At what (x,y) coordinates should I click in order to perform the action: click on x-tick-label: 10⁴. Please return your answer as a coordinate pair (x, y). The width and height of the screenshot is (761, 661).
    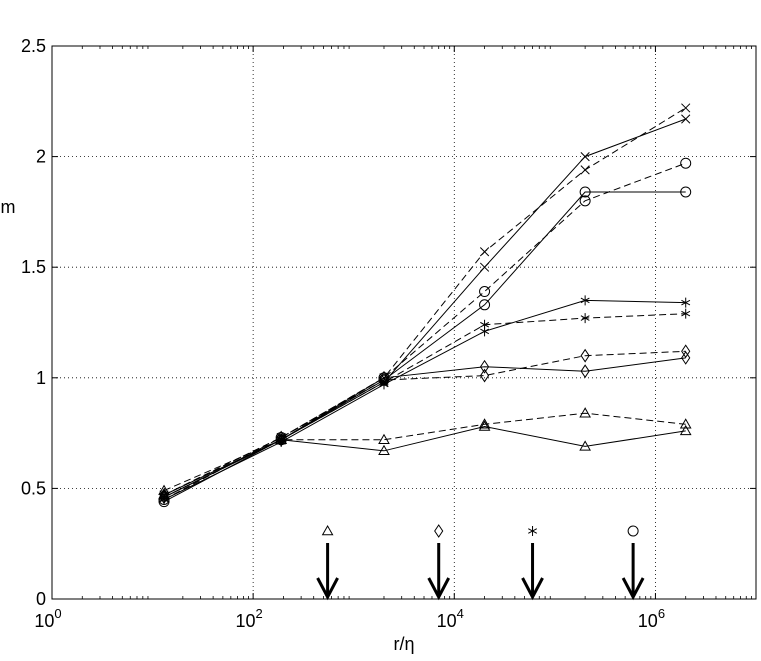
    Looking at the image, I should click on (450, 618).